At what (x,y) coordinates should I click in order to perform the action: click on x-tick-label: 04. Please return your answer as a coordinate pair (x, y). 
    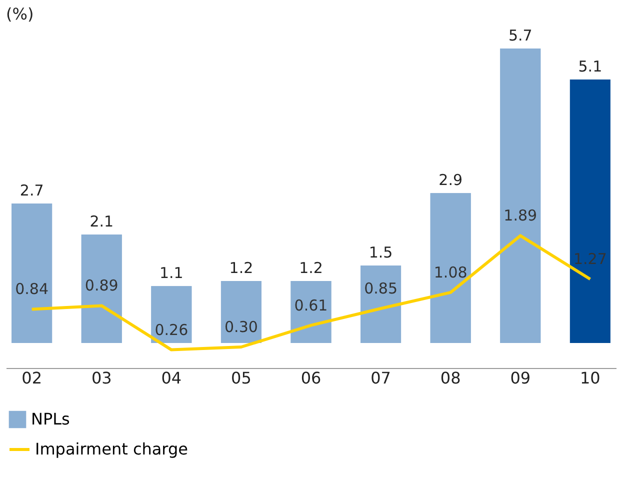
    Looking at the image, I should click on (171, 378).